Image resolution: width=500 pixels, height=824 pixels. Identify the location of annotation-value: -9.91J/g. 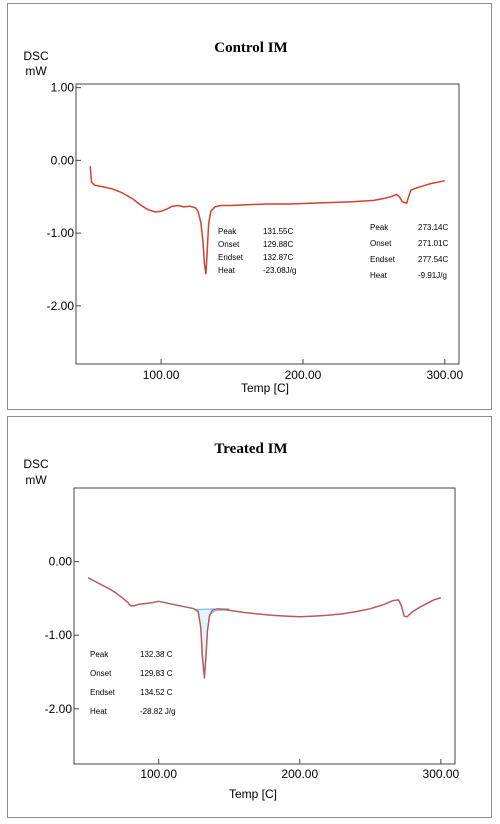
(432, 275).